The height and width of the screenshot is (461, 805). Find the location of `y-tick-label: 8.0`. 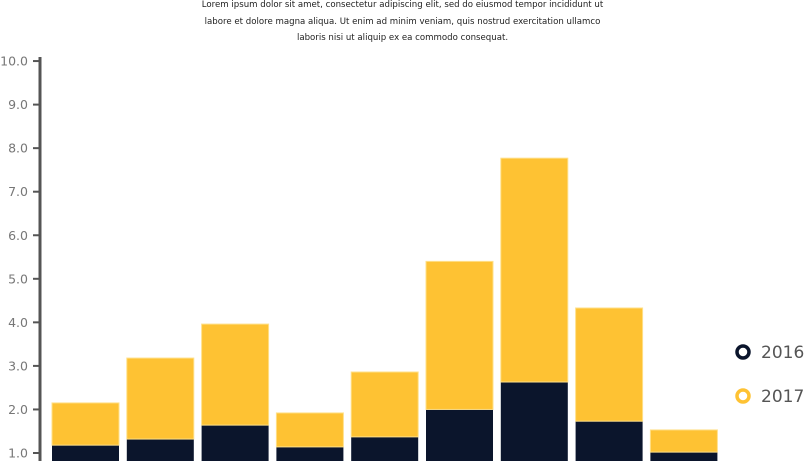

y-tick-label: 8.0 is located at coordinates (18, 148).